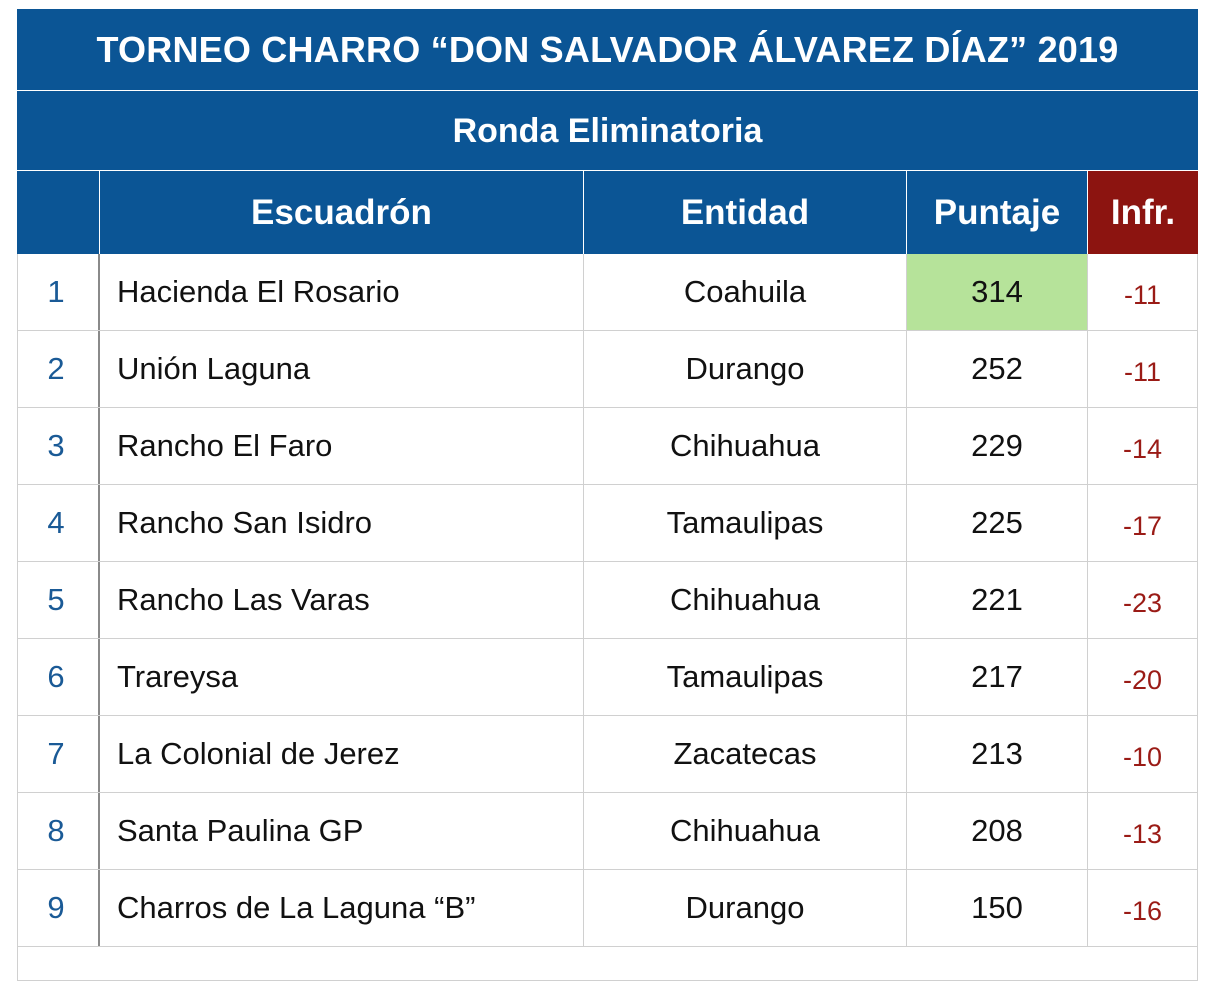 This screenshot has height=998, width=1214. I want to click on row-team-name: Santa Paulina GP, so click(342, 831).